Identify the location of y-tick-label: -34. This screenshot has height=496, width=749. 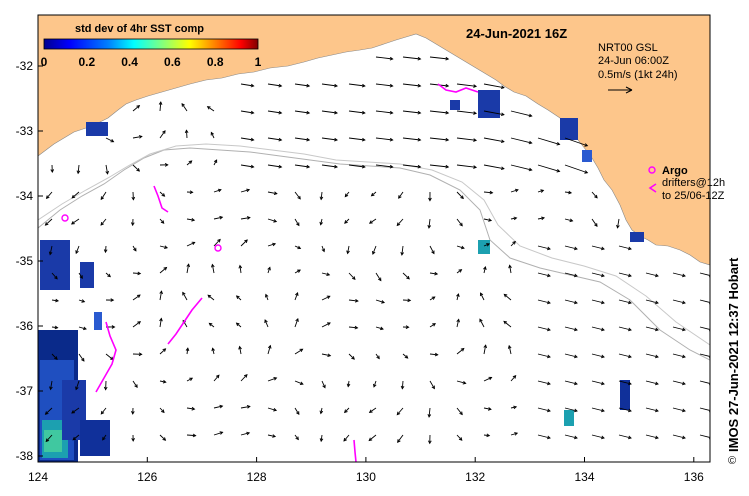
(25, 196).